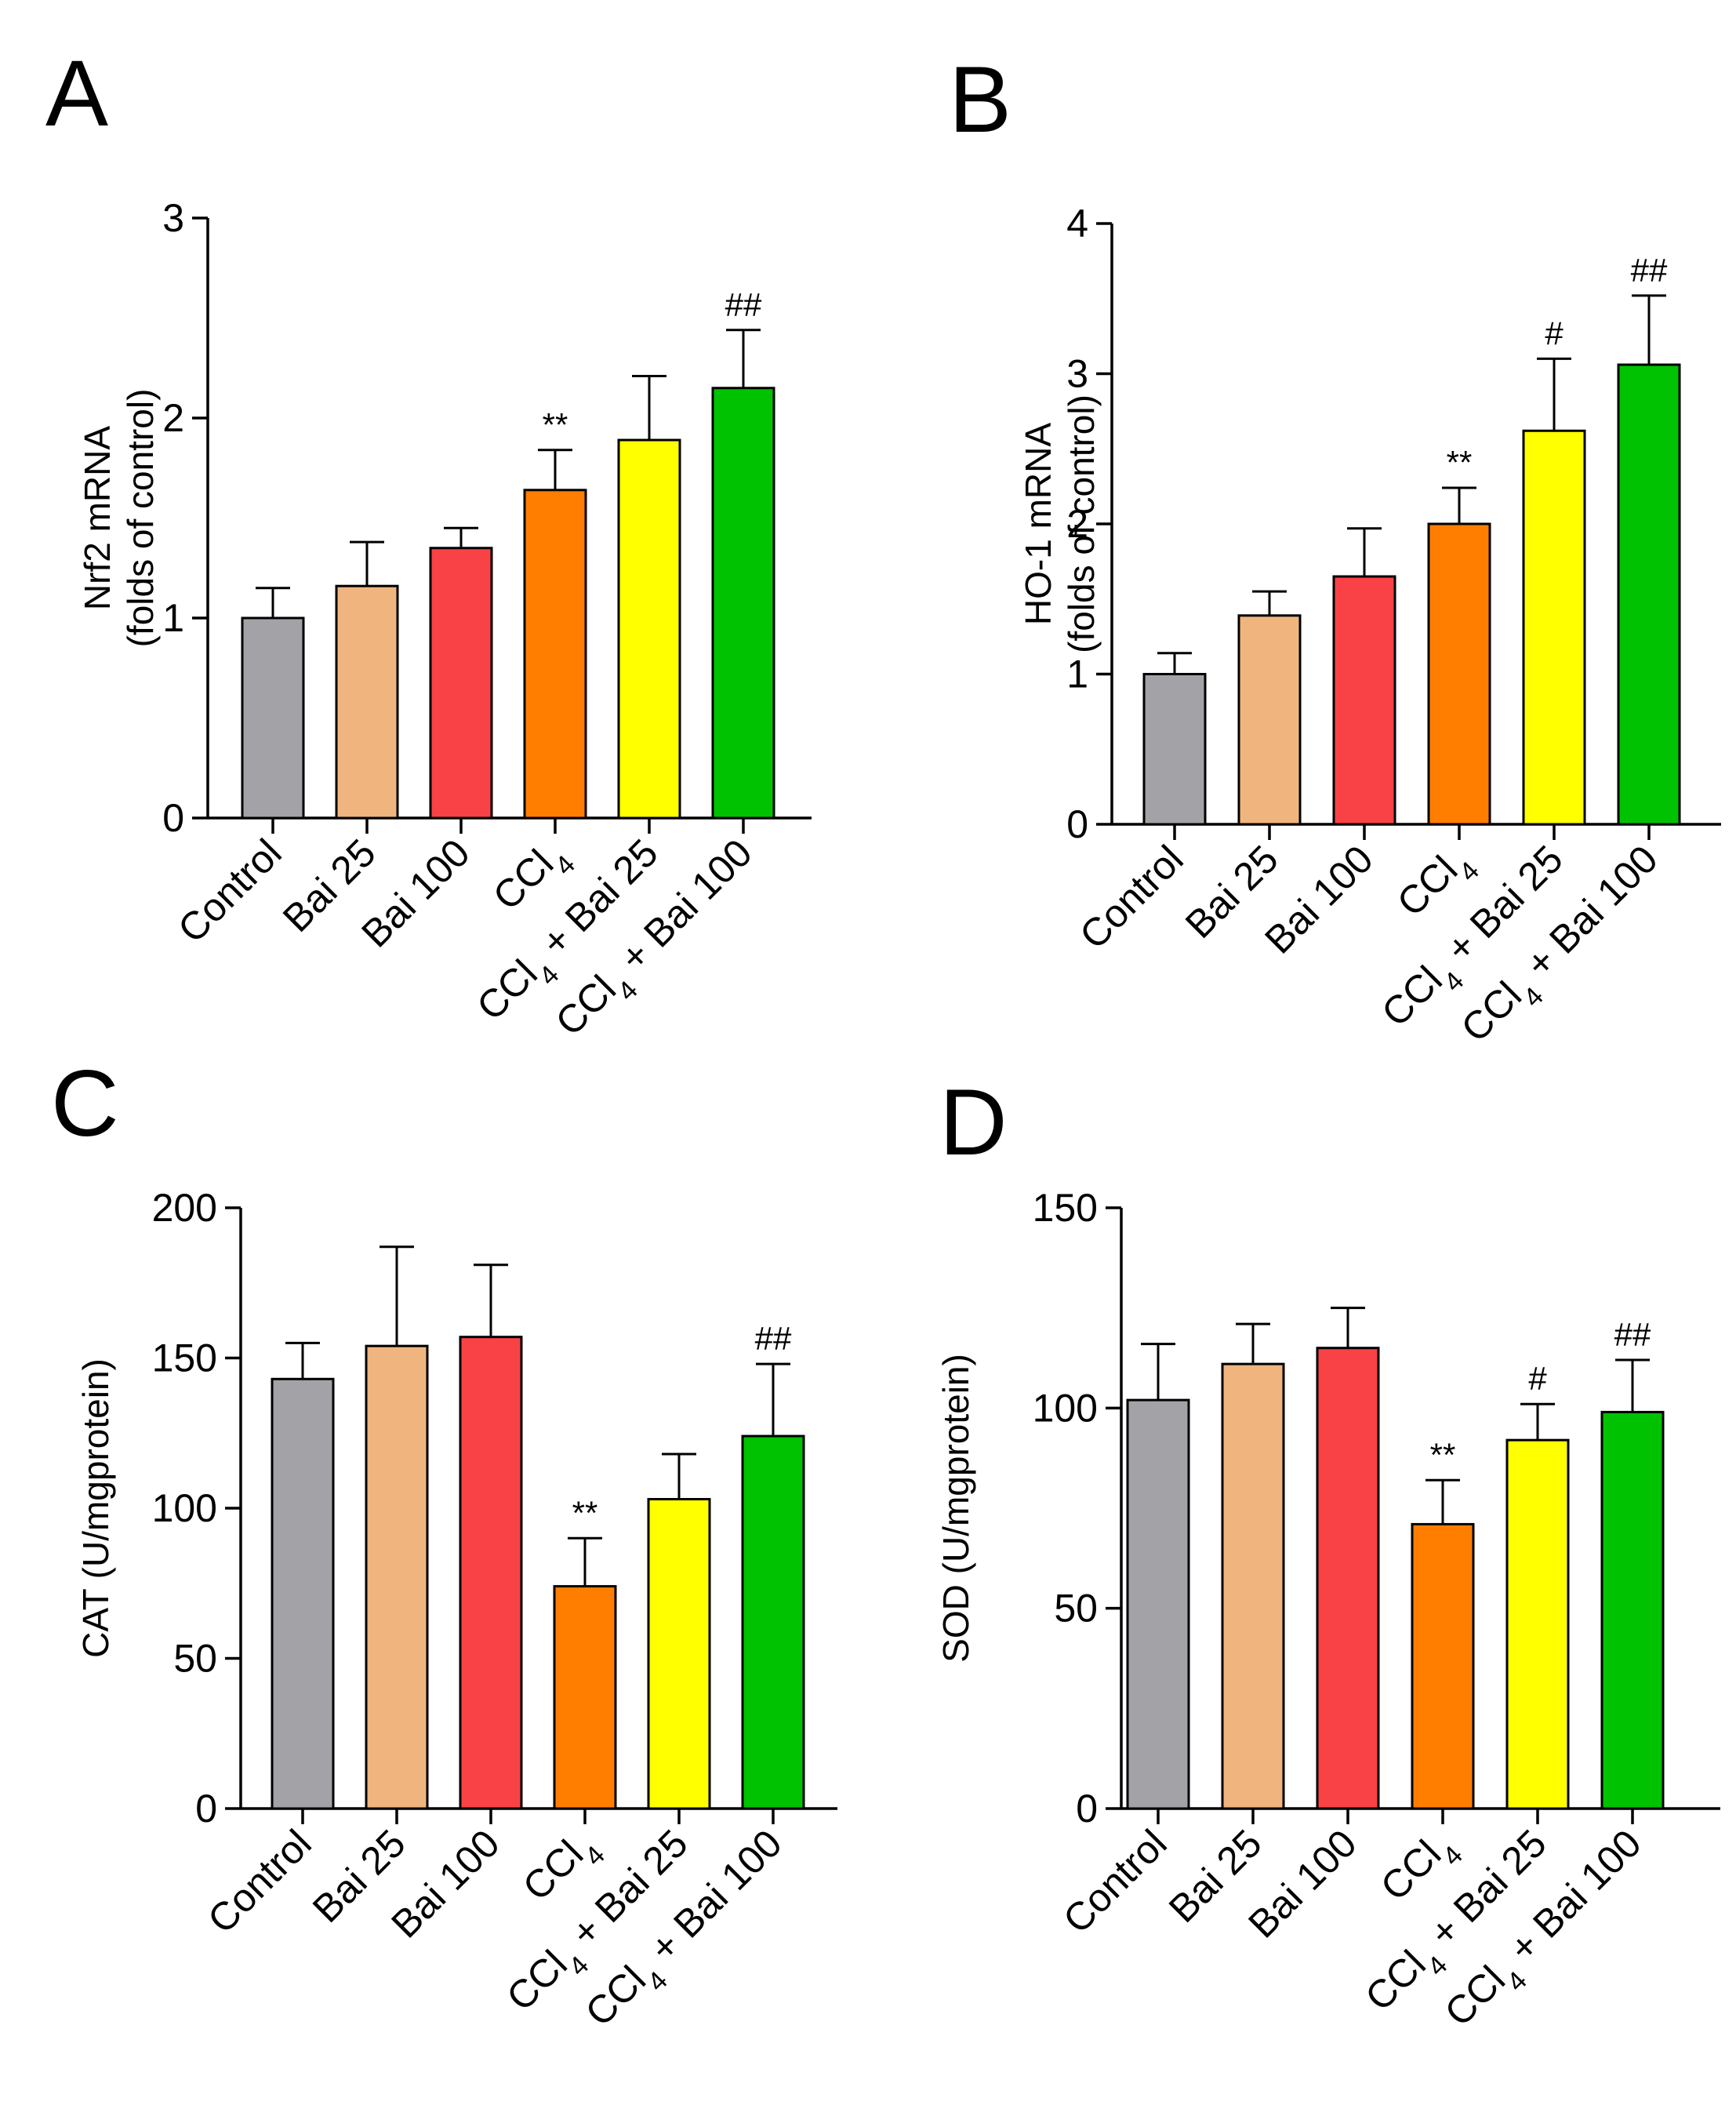 The width and height of the screenshot is (1736, 2116). What do you see at coordinates (184, 1208) in the screenshot?
I see `y-tick-label: 200` at bounding box center [184, 1208].